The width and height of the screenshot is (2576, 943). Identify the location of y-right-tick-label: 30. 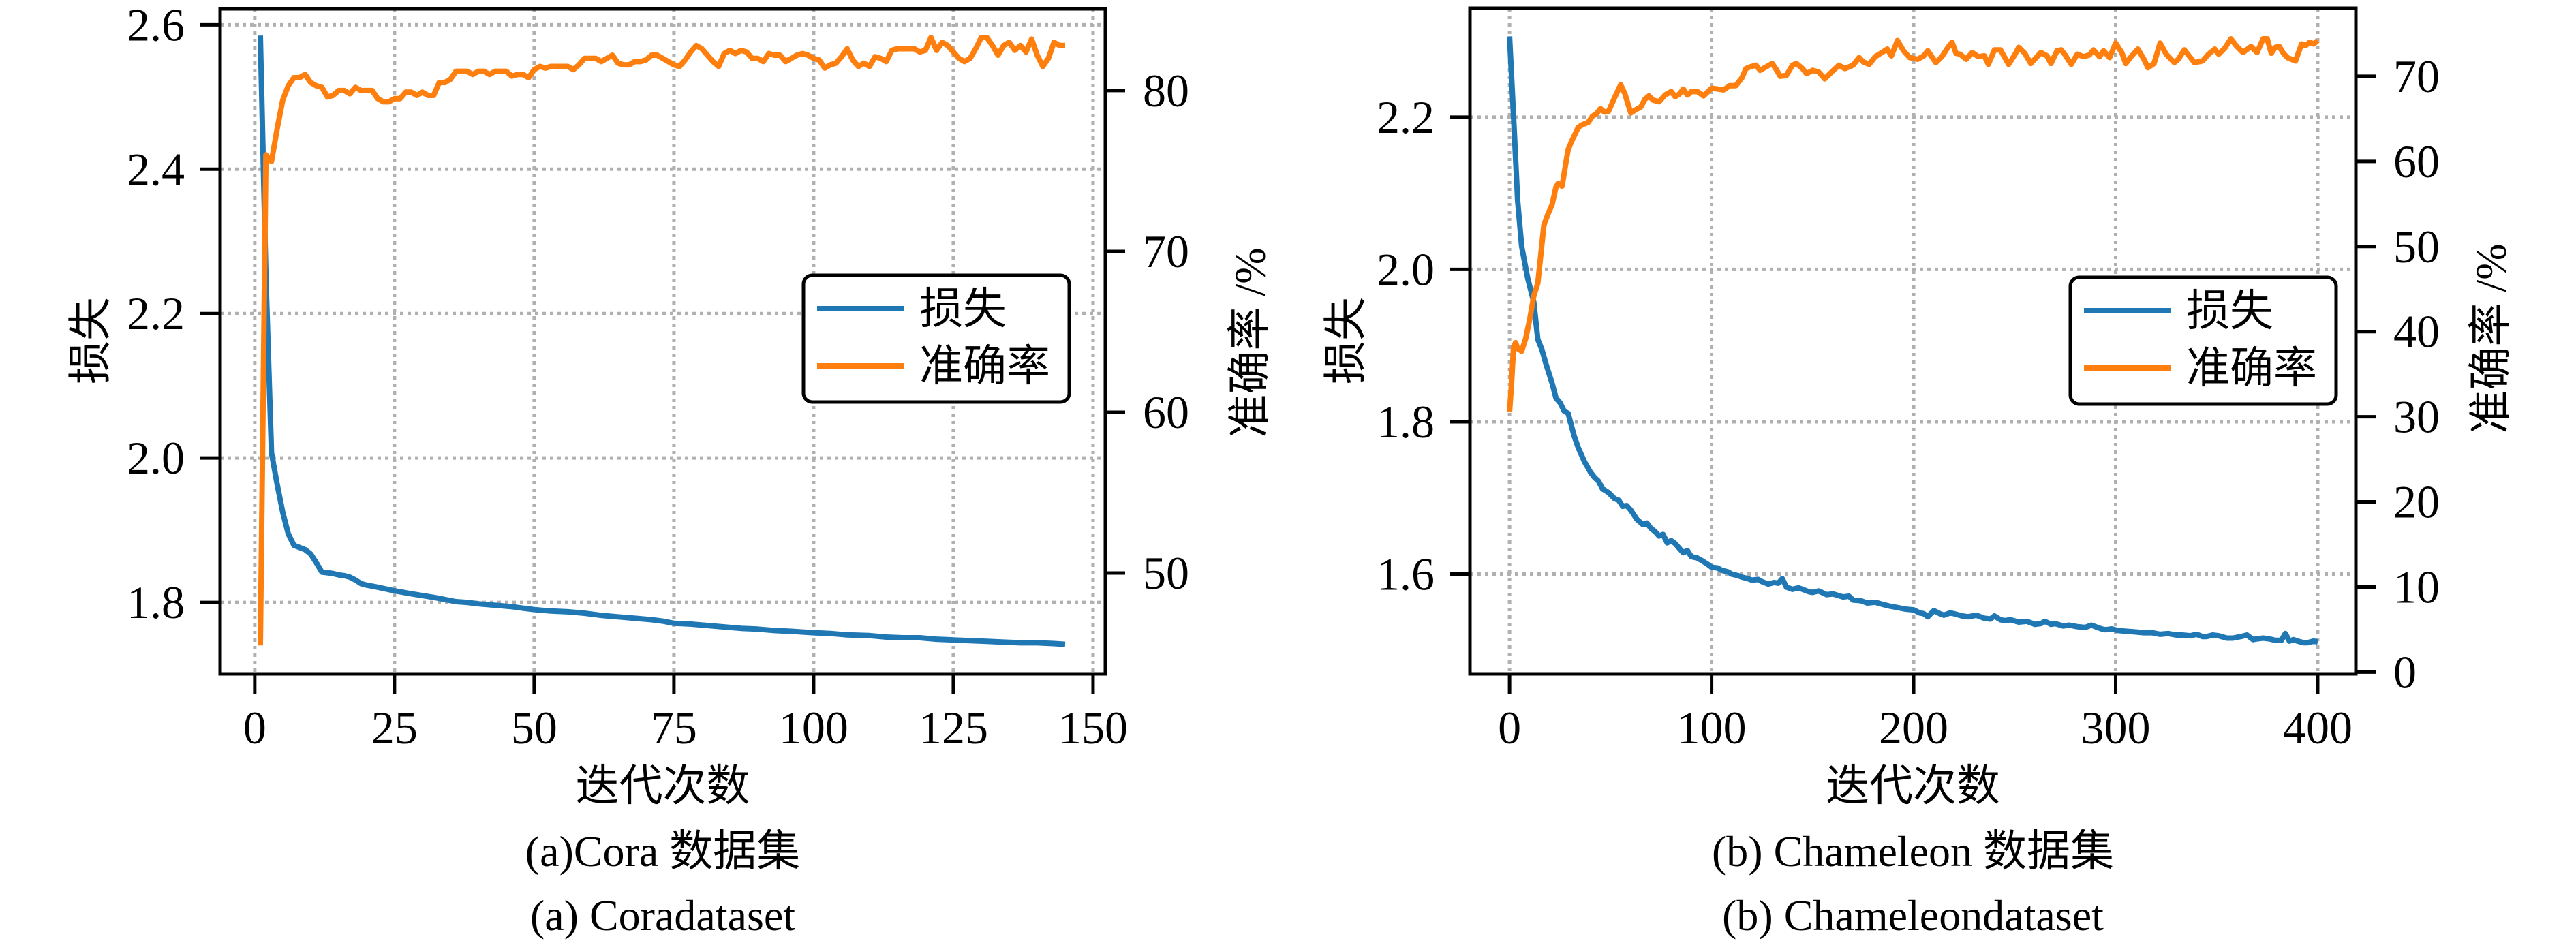
(2416, 417).